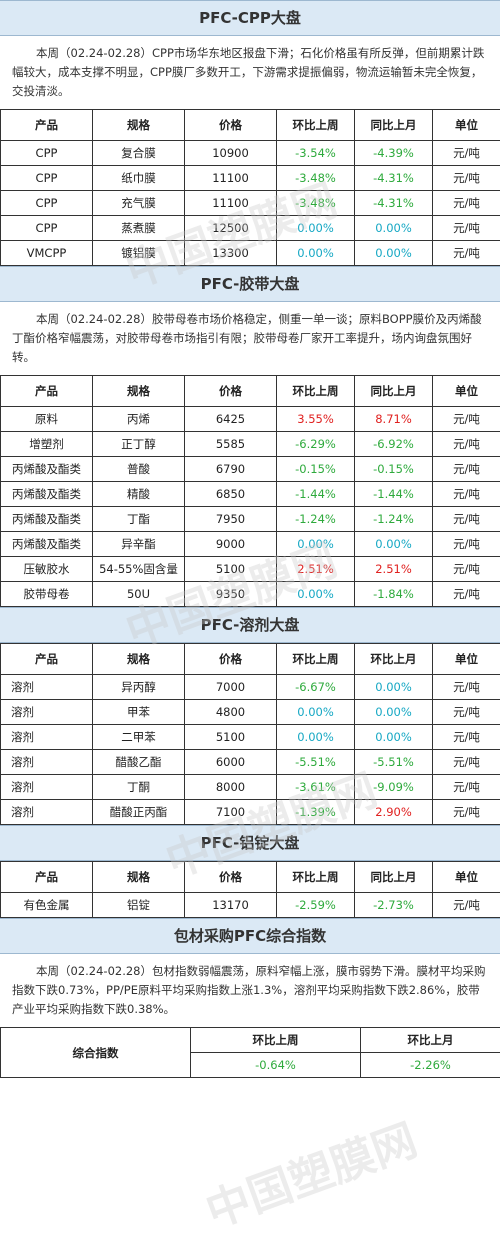 Image resolution: width=500 pixels, height=1240 pixels. What do you see at coordinates (394, 519) in the screenshot?
I see `cell-mom: -1.24%` at bounding box center [394, 519].